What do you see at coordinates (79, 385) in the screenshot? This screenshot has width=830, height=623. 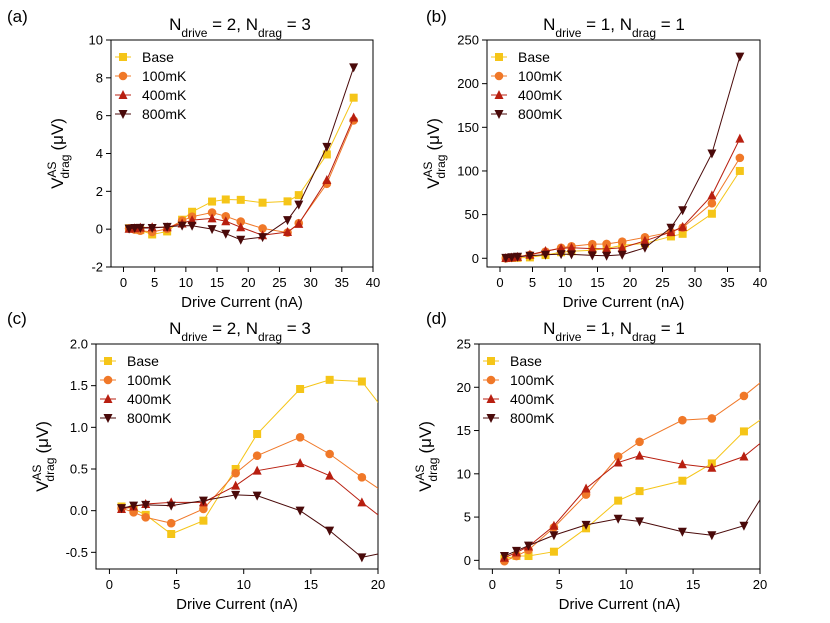 I see `y-tick-label: 1.5` at bounding box center [79, 385].